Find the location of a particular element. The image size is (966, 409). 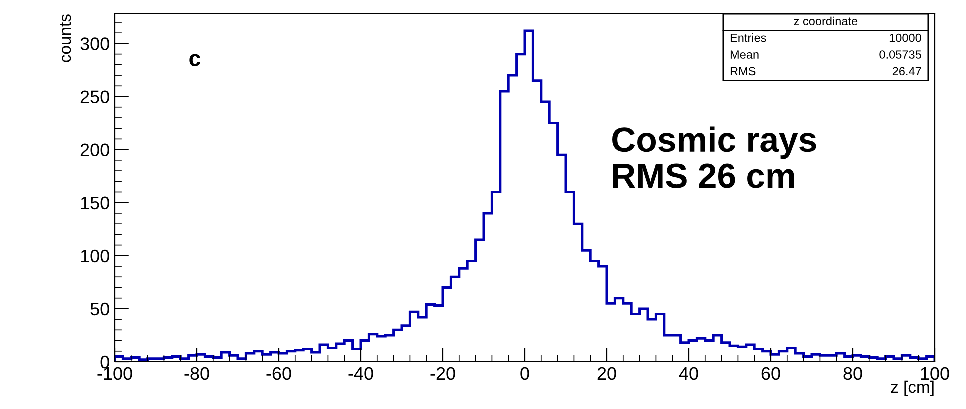

x-tick-label: -40 is located at coordinates (361, 373).